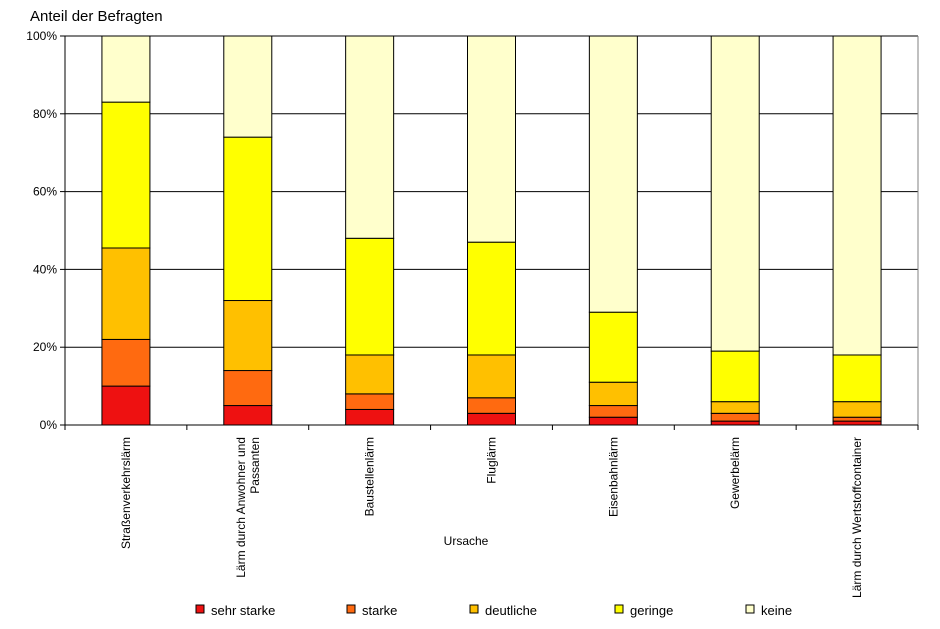 This screenshot has width=940, height=629. What do you see at coordinates (511, 610) in the screenshot?
I see `legend-label: deutliche` at bounding box center [511, 610].